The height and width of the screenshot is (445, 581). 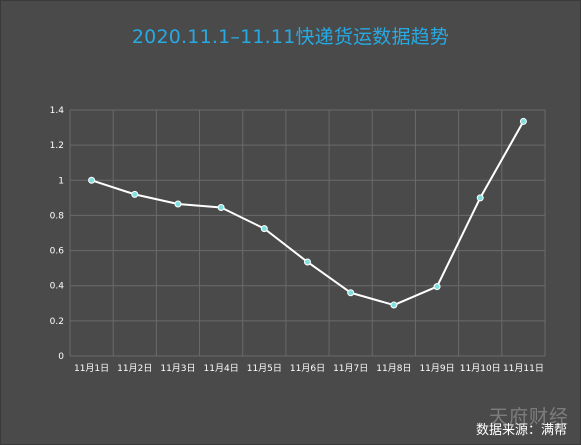 I want to click on chart-title: 2020.11.1–11.11快递货运数据趋势, so click(x=290, y=37).